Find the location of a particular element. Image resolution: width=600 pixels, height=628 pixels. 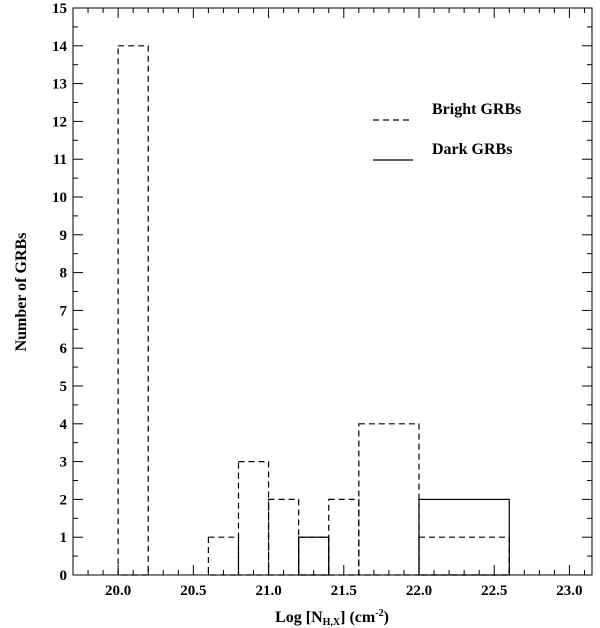

y-tick-label: 12 is located at coordinates (59, 122).